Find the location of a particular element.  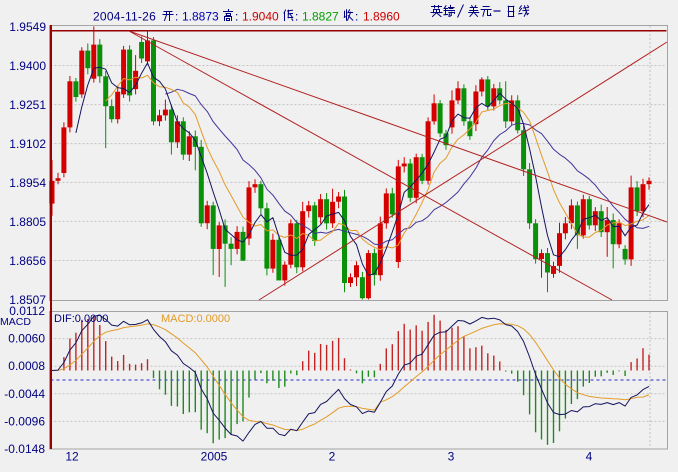

svg-text: 1.8954 is located at coordinates (27, 183).